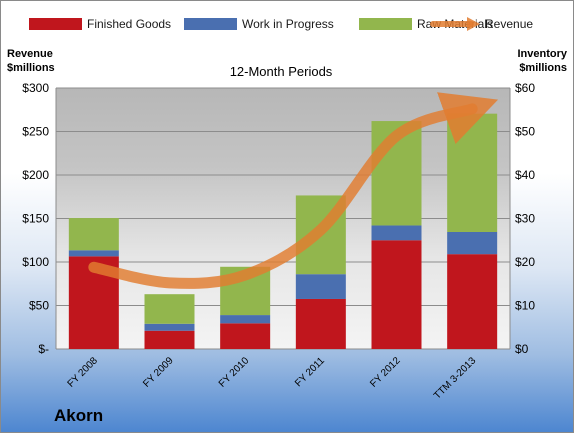  What do you see at coordinates (385, 372) in the screenshot?
I see `x-tick-label: FY 2012` at bounding box center [385, 372].